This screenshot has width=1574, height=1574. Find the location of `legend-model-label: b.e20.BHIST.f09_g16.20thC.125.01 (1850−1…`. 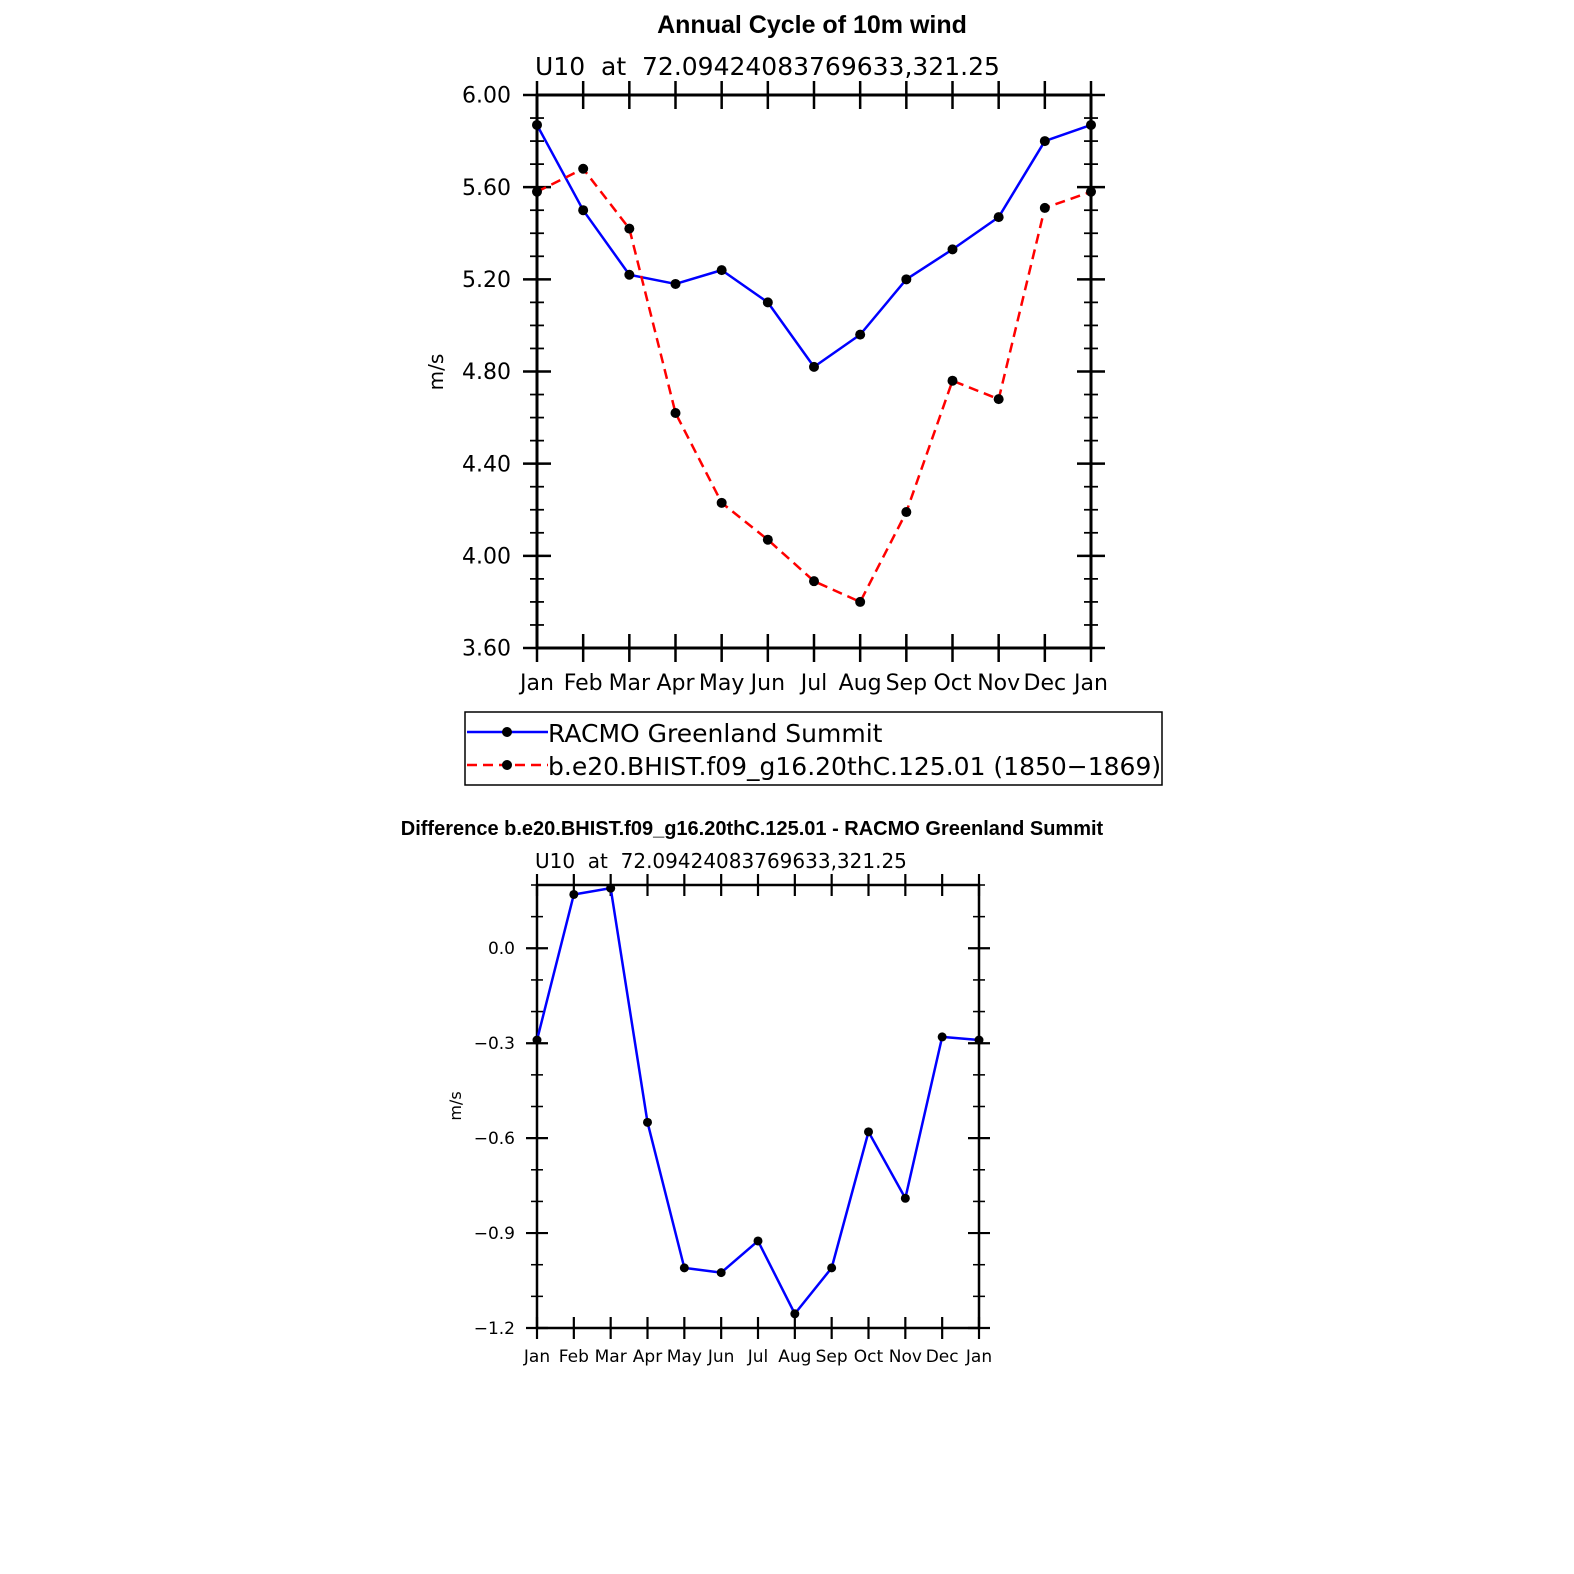

legend-model-label: b.e20.BHIST.f09_g16.20thC.125.01 (1850−1… is located at coordinates (854, 766).